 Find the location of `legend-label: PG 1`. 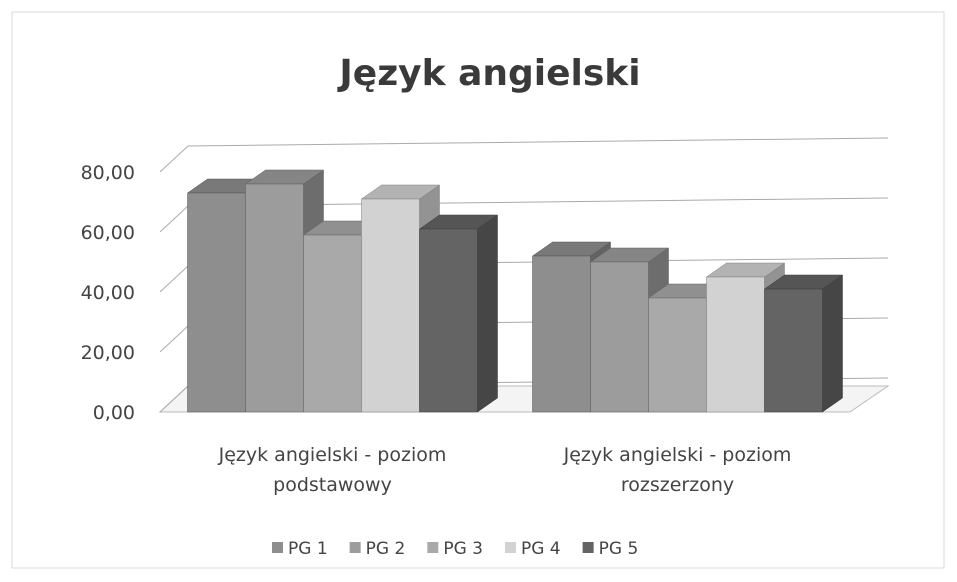

legend-label: PG 1 is located at coordinates (308, 549).